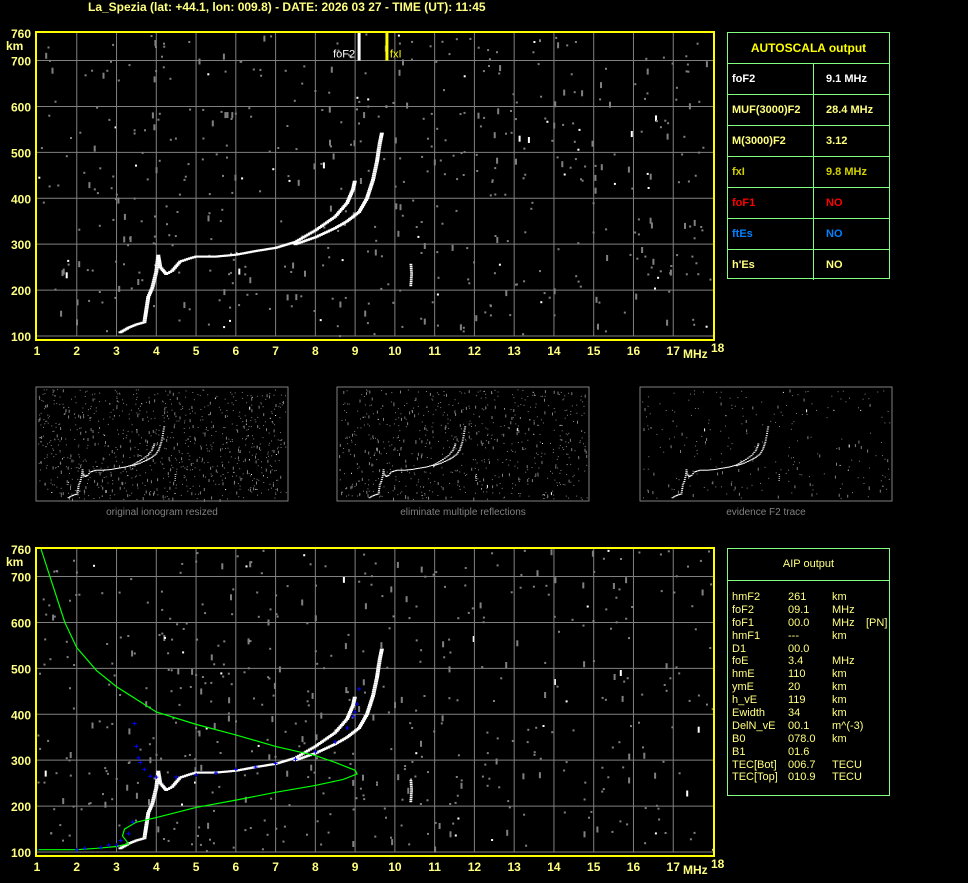 The image size is (968, 883). Describe the element at coordinates (718, 864) in the screenshot. I see `x-tick-label: 18` at that location.